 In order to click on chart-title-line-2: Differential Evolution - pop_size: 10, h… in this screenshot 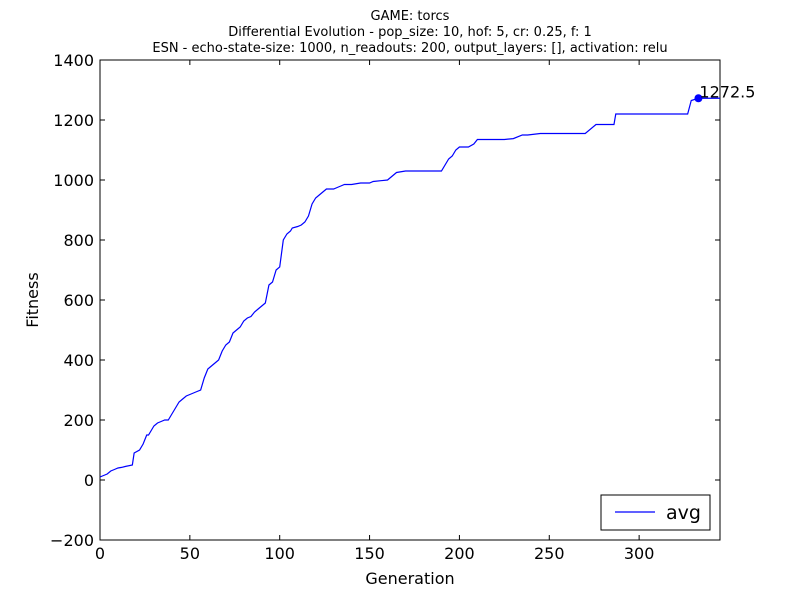, I will do `click(410, 32)`.